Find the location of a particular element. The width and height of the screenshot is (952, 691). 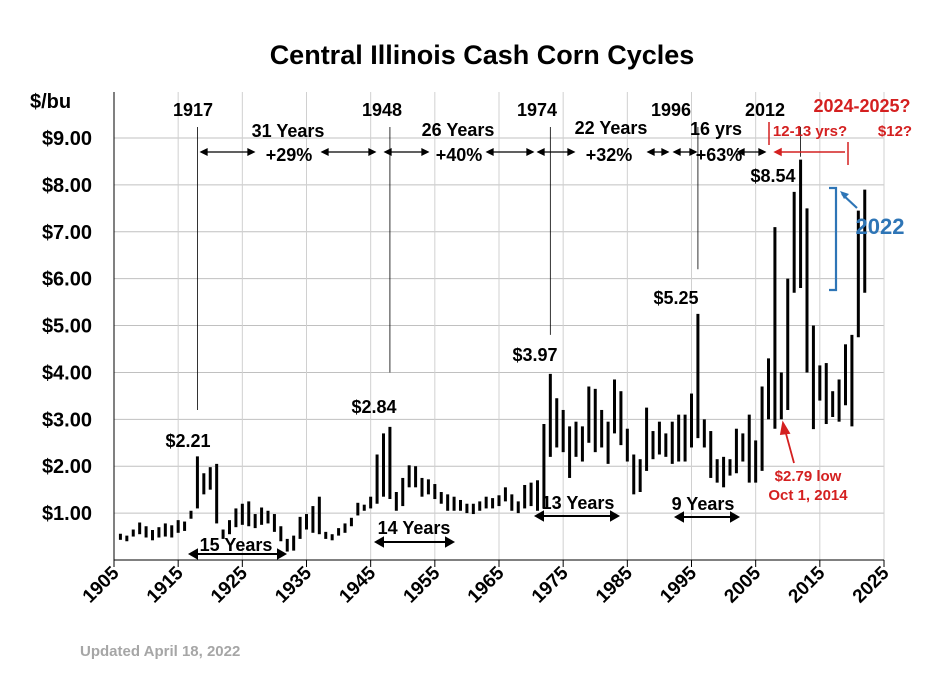

current-arrowhead is located at coordinates (844, 195).